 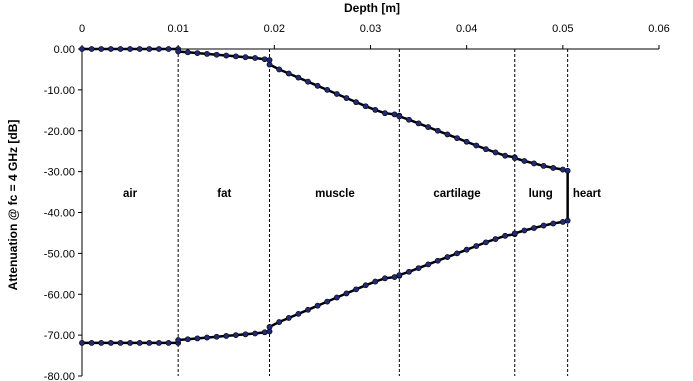 What do you see at coordinates (177, 29) in the screenshot?
I see `x-tick-label: 0.01` at bounding box center [177, 29].